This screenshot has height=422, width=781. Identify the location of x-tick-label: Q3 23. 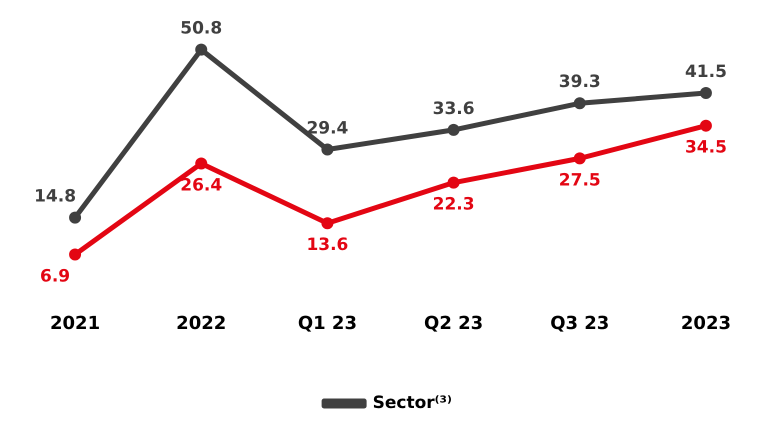
(580, 323).